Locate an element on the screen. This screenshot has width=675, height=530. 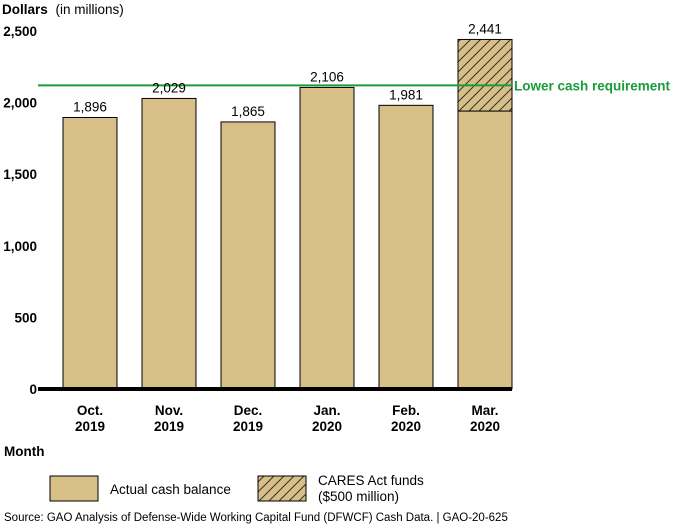
y-tick-label: 0 is located at coordinates (33, 389).